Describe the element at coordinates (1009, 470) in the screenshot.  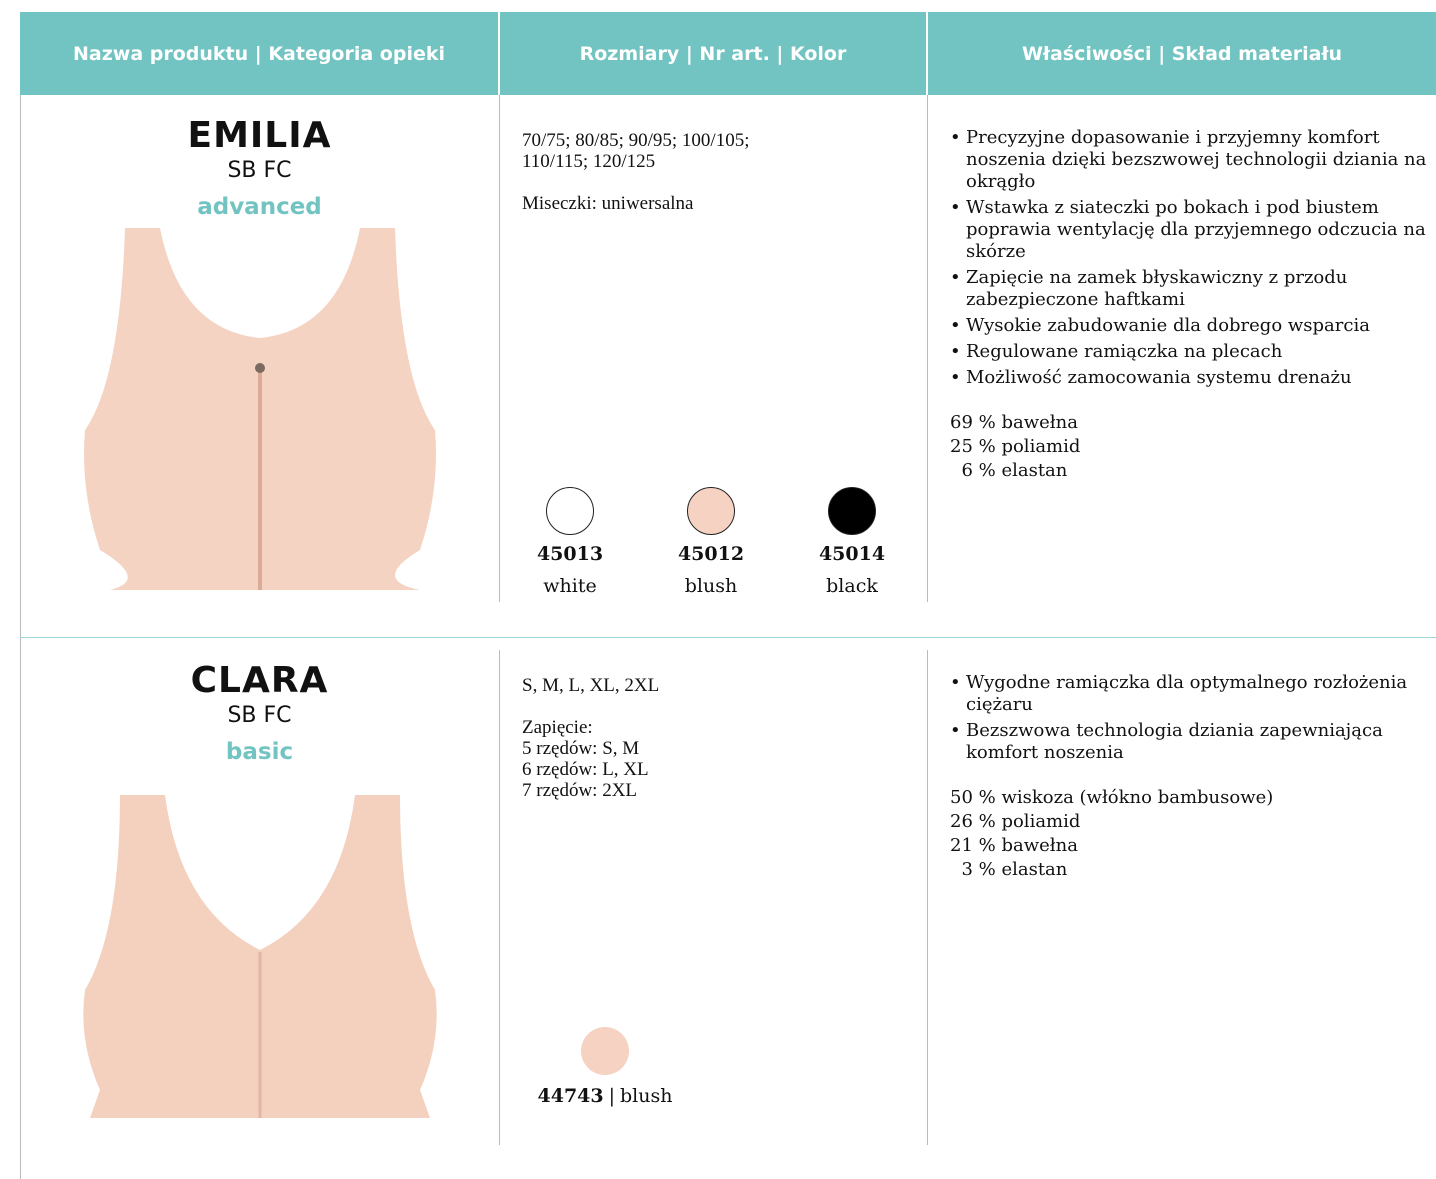
I see `composition-line: 6 % elastan` at that location.